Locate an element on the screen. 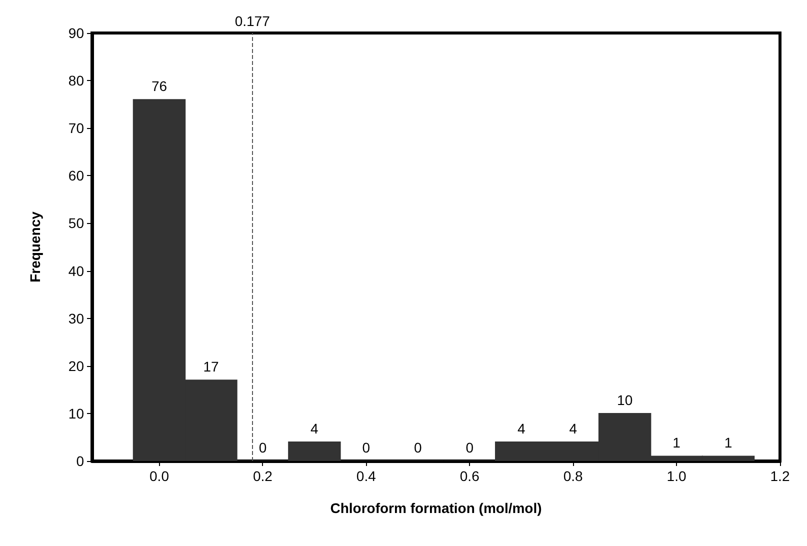 Image resolution: width=807 pixels, height=546 pixels. y-tick-label: 30 is located at coordinates (76, 318).